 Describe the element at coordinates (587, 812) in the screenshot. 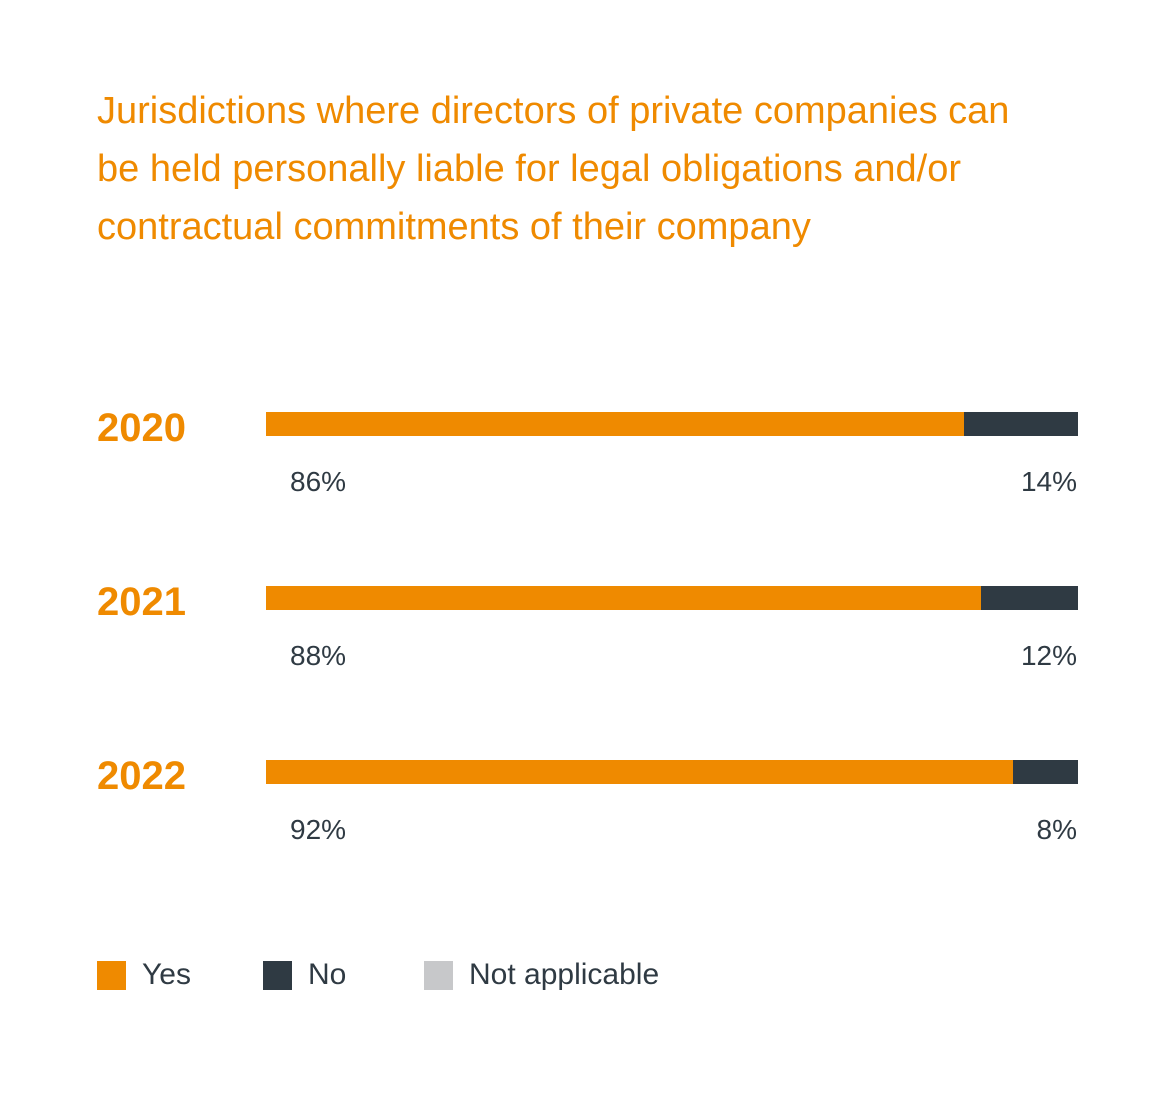

I see `bar-row-2022: 2022 92% 8%` at that location.